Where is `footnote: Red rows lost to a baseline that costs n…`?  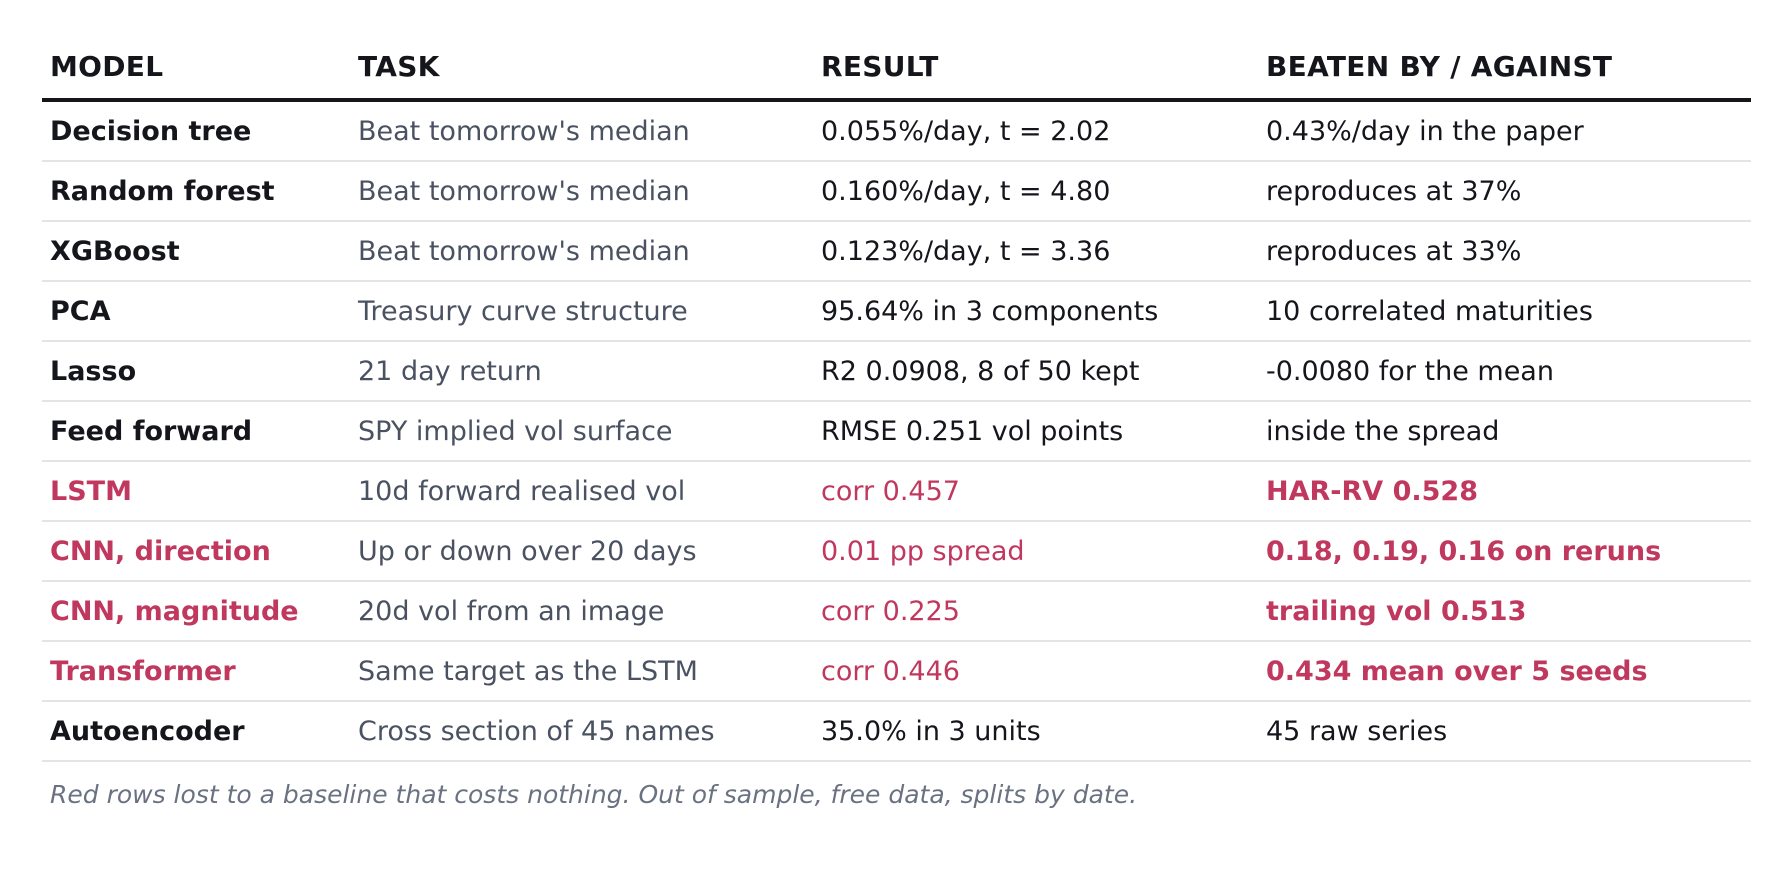 footnote: Red rows lost to a baseline that costs n… is located at coordinates (594, 794).